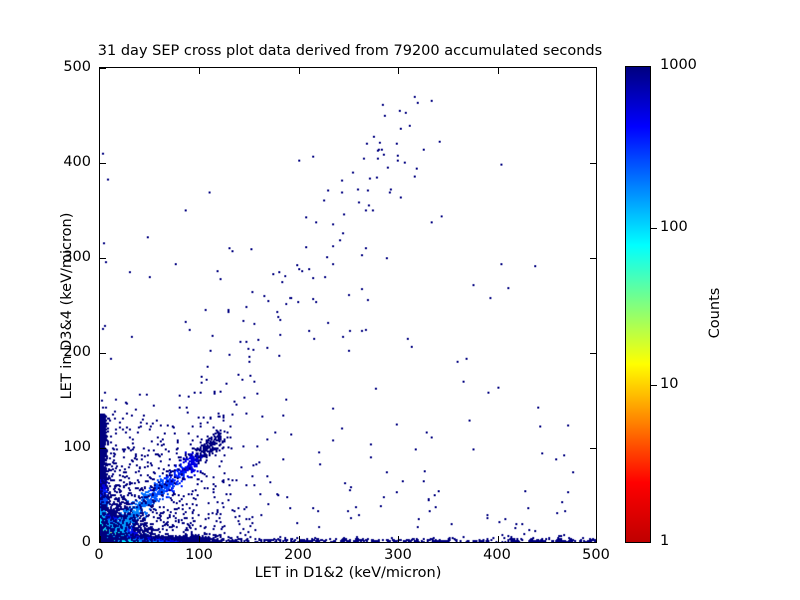  I want to click on colorbar-label-1000: 1000, so click(678, 65).